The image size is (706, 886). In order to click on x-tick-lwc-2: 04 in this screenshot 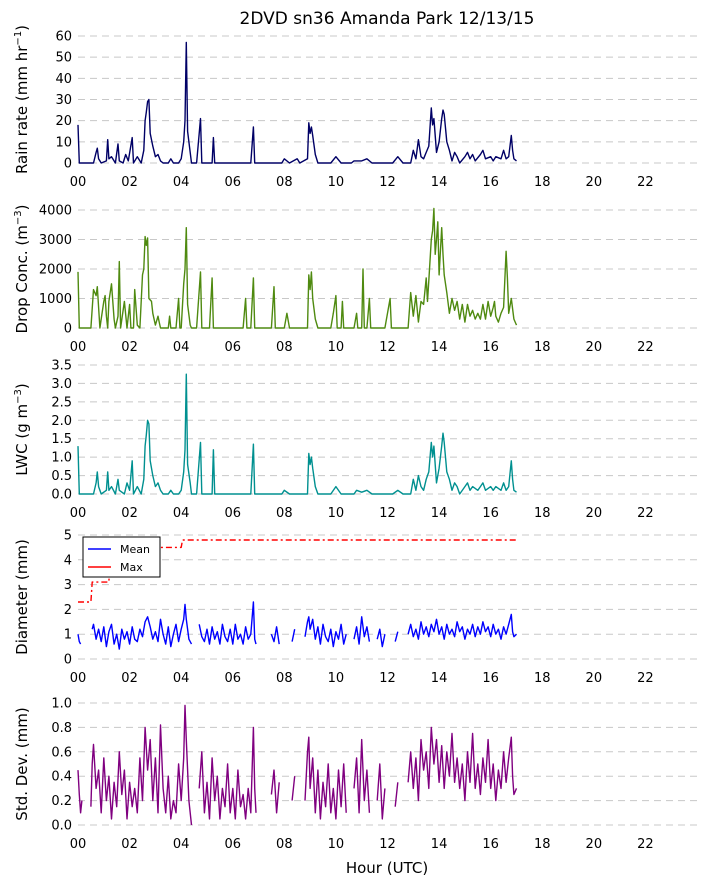, I will do `click(181, 513)`.